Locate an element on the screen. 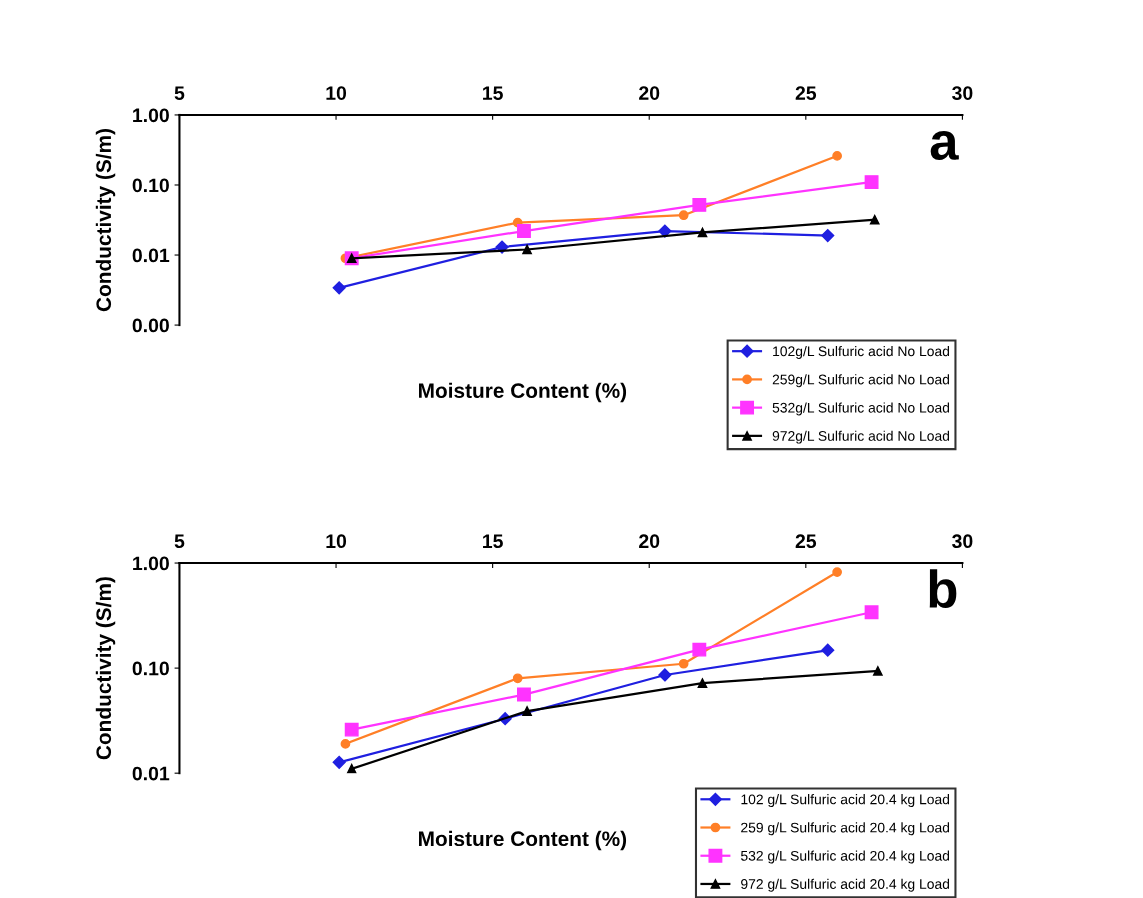  legend-label: 259 g/L Sulfuric acid 20.4 kg Load is located at coordinates (845, 829).